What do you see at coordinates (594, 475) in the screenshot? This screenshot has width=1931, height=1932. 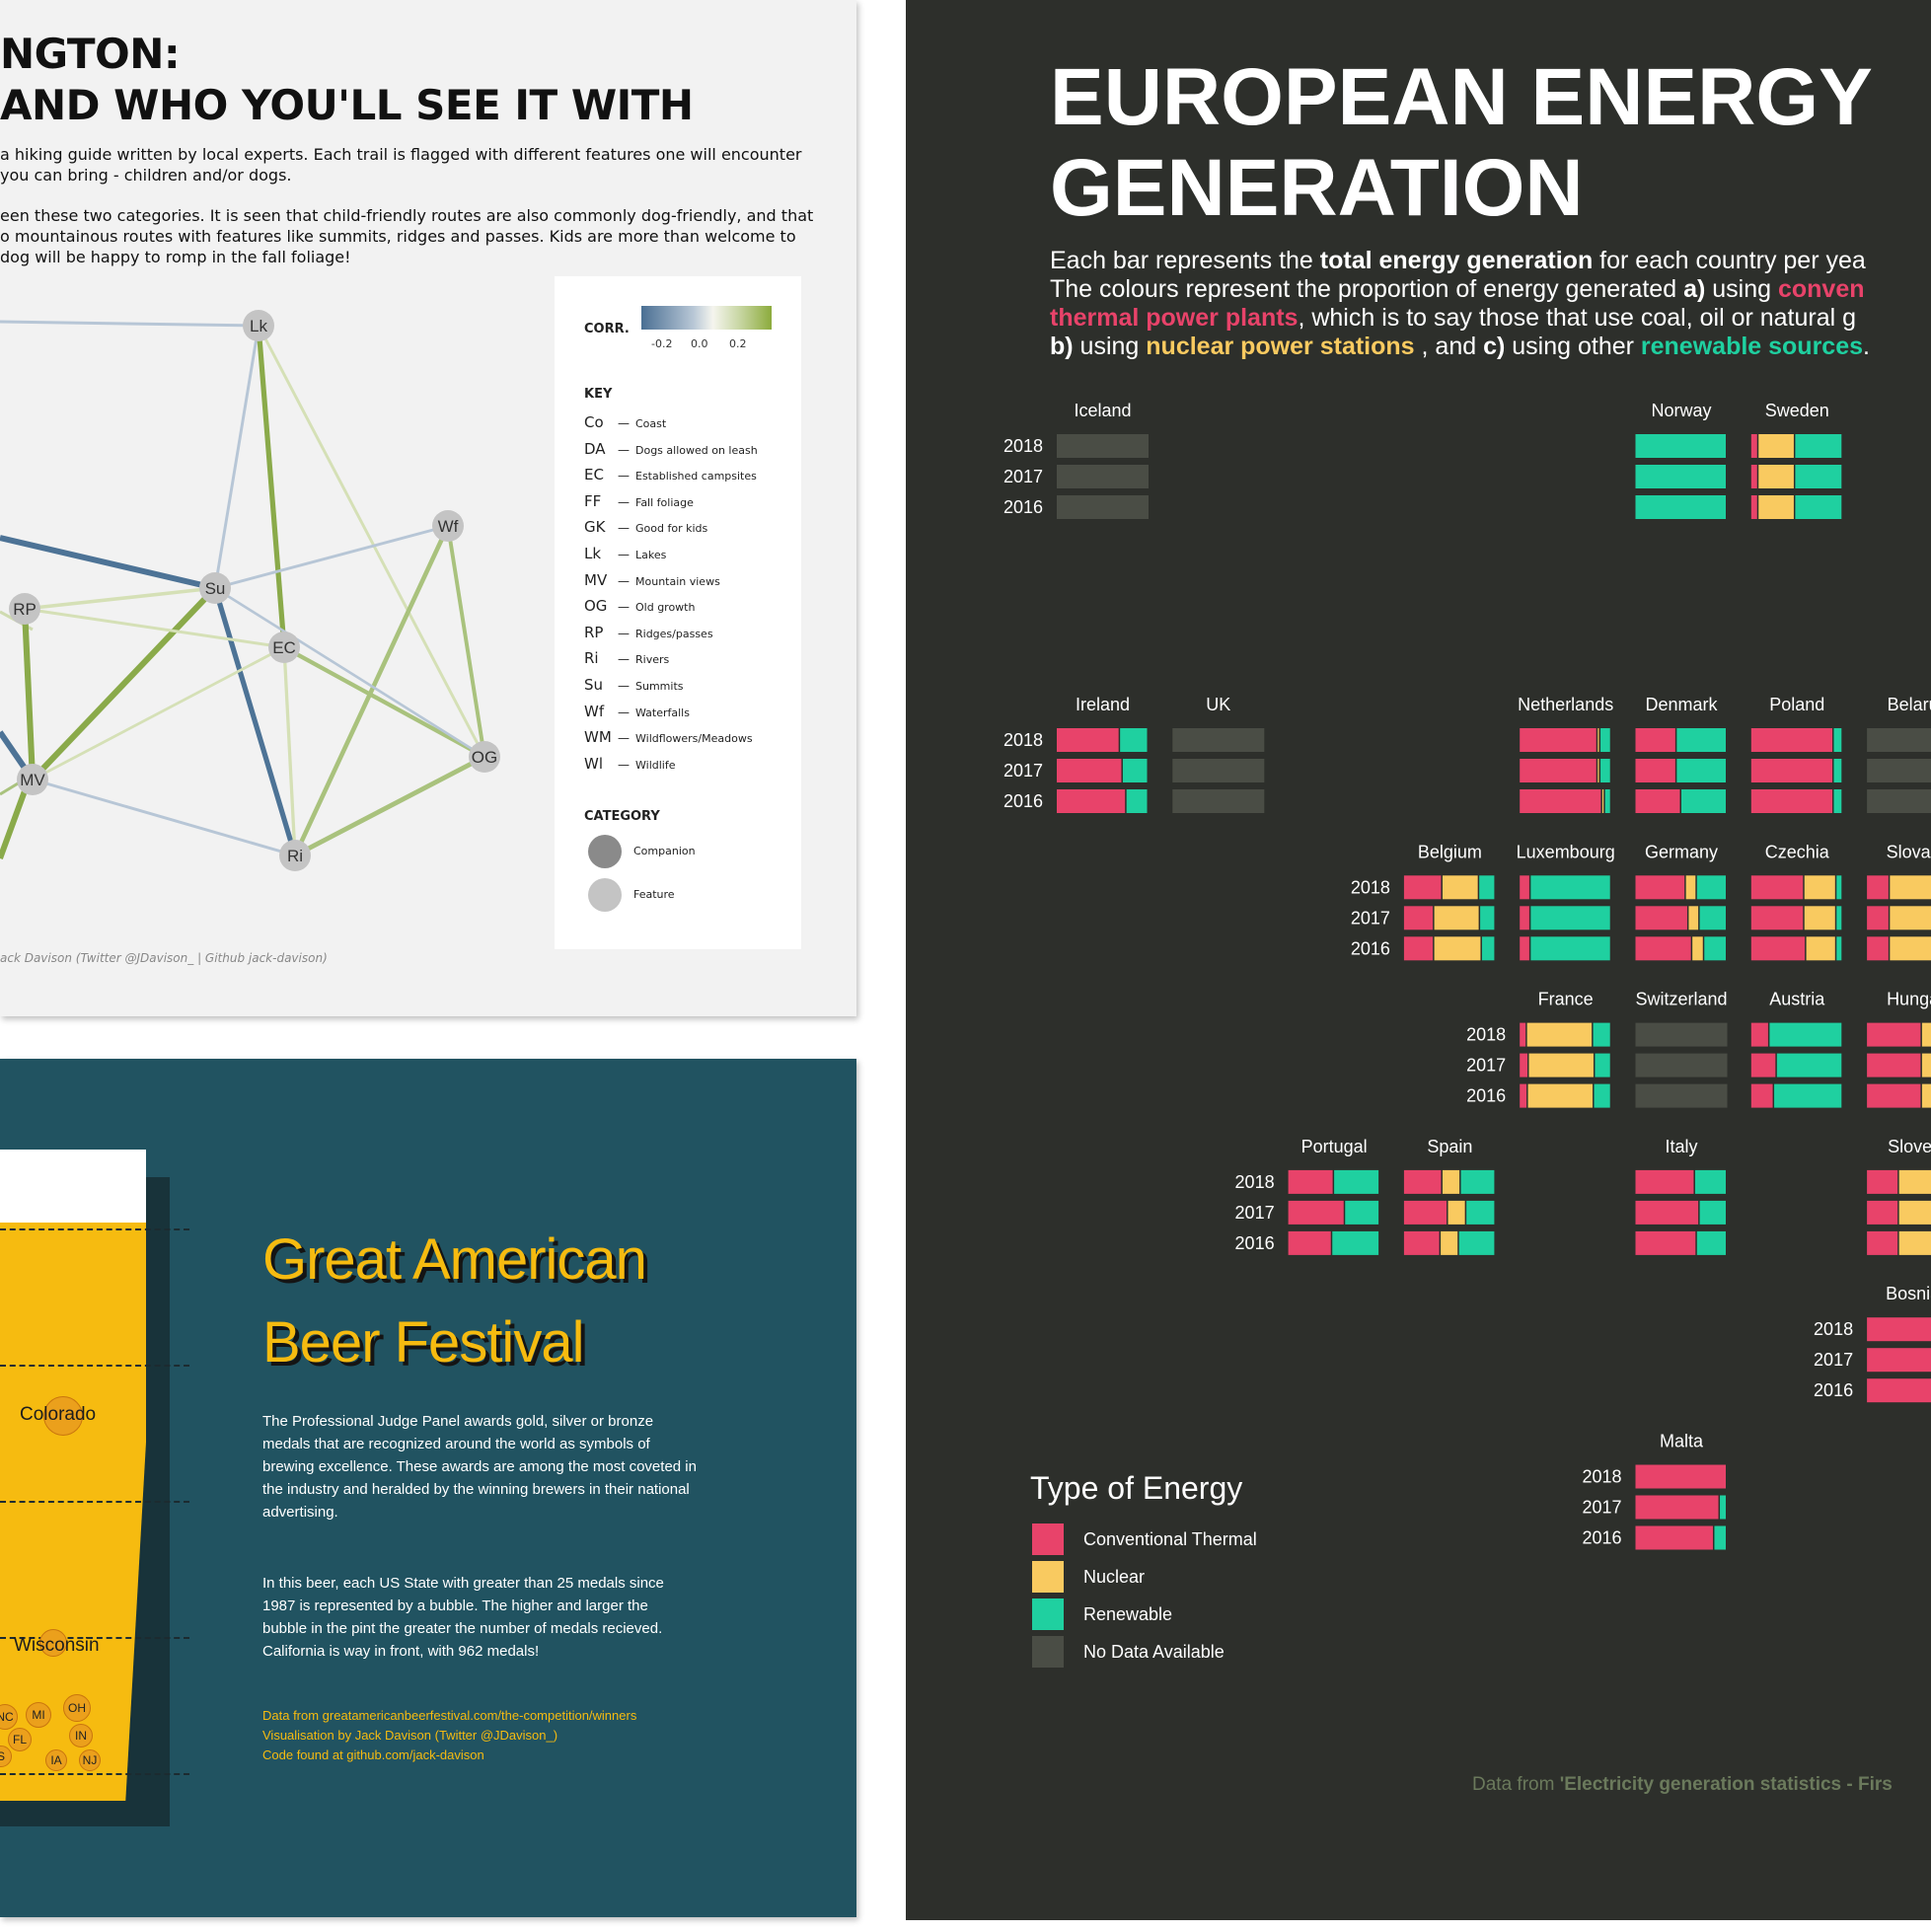 I see `key-code: EC` at bounding box center [594, 475].